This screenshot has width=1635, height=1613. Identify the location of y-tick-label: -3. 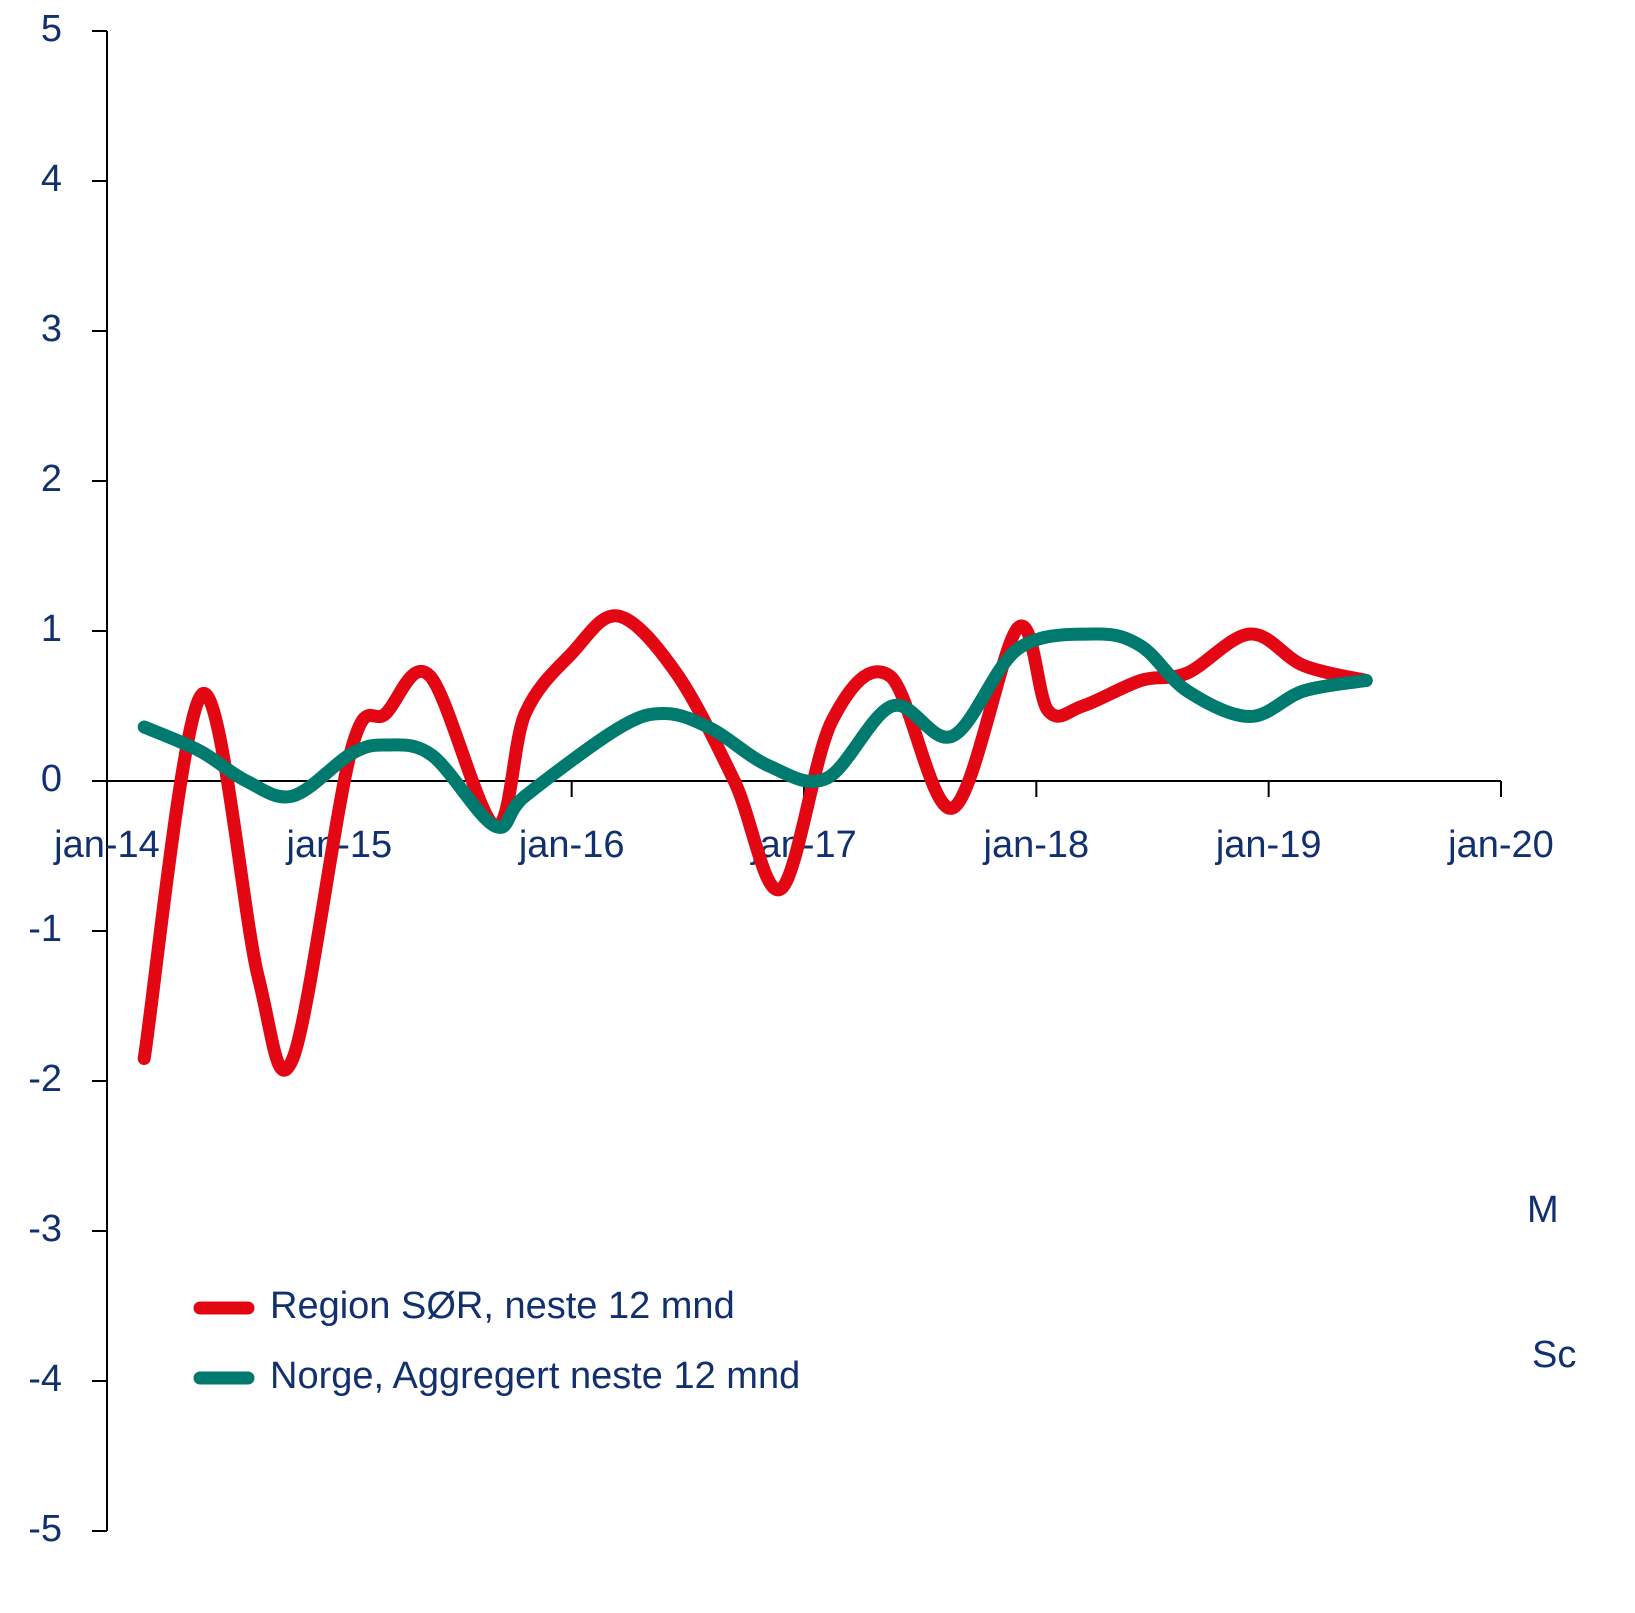
(45, 1229).